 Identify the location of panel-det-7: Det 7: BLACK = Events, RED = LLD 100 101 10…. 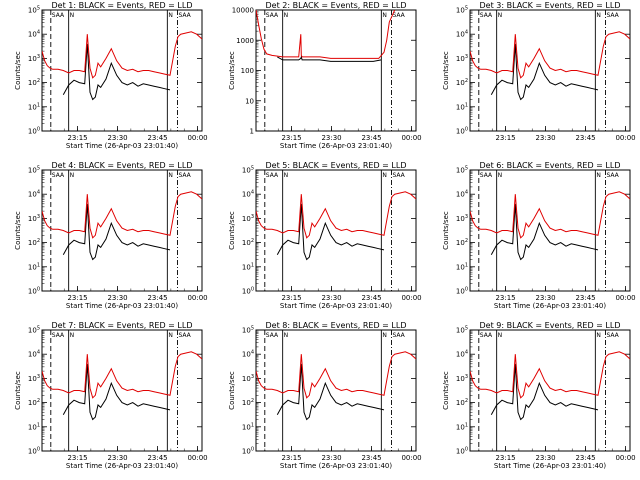
(111, 395).